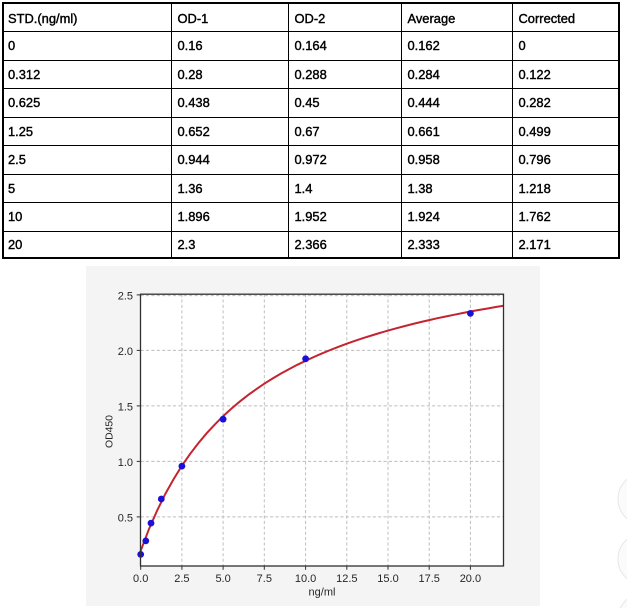 This screenshot has width=627, height=608. Describe the element at coordinates (264, 579) in the screenshot. I see `svg-text: 7.5` at that location.